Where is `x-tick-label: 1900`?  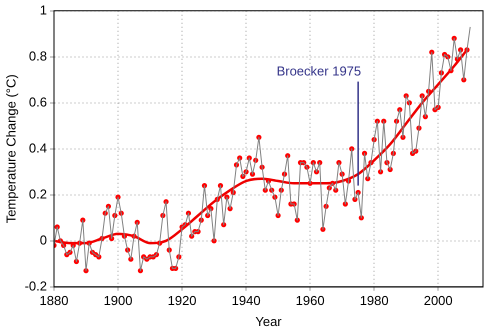
x-tick-label: 1900 is located at coordinates (118, 300).